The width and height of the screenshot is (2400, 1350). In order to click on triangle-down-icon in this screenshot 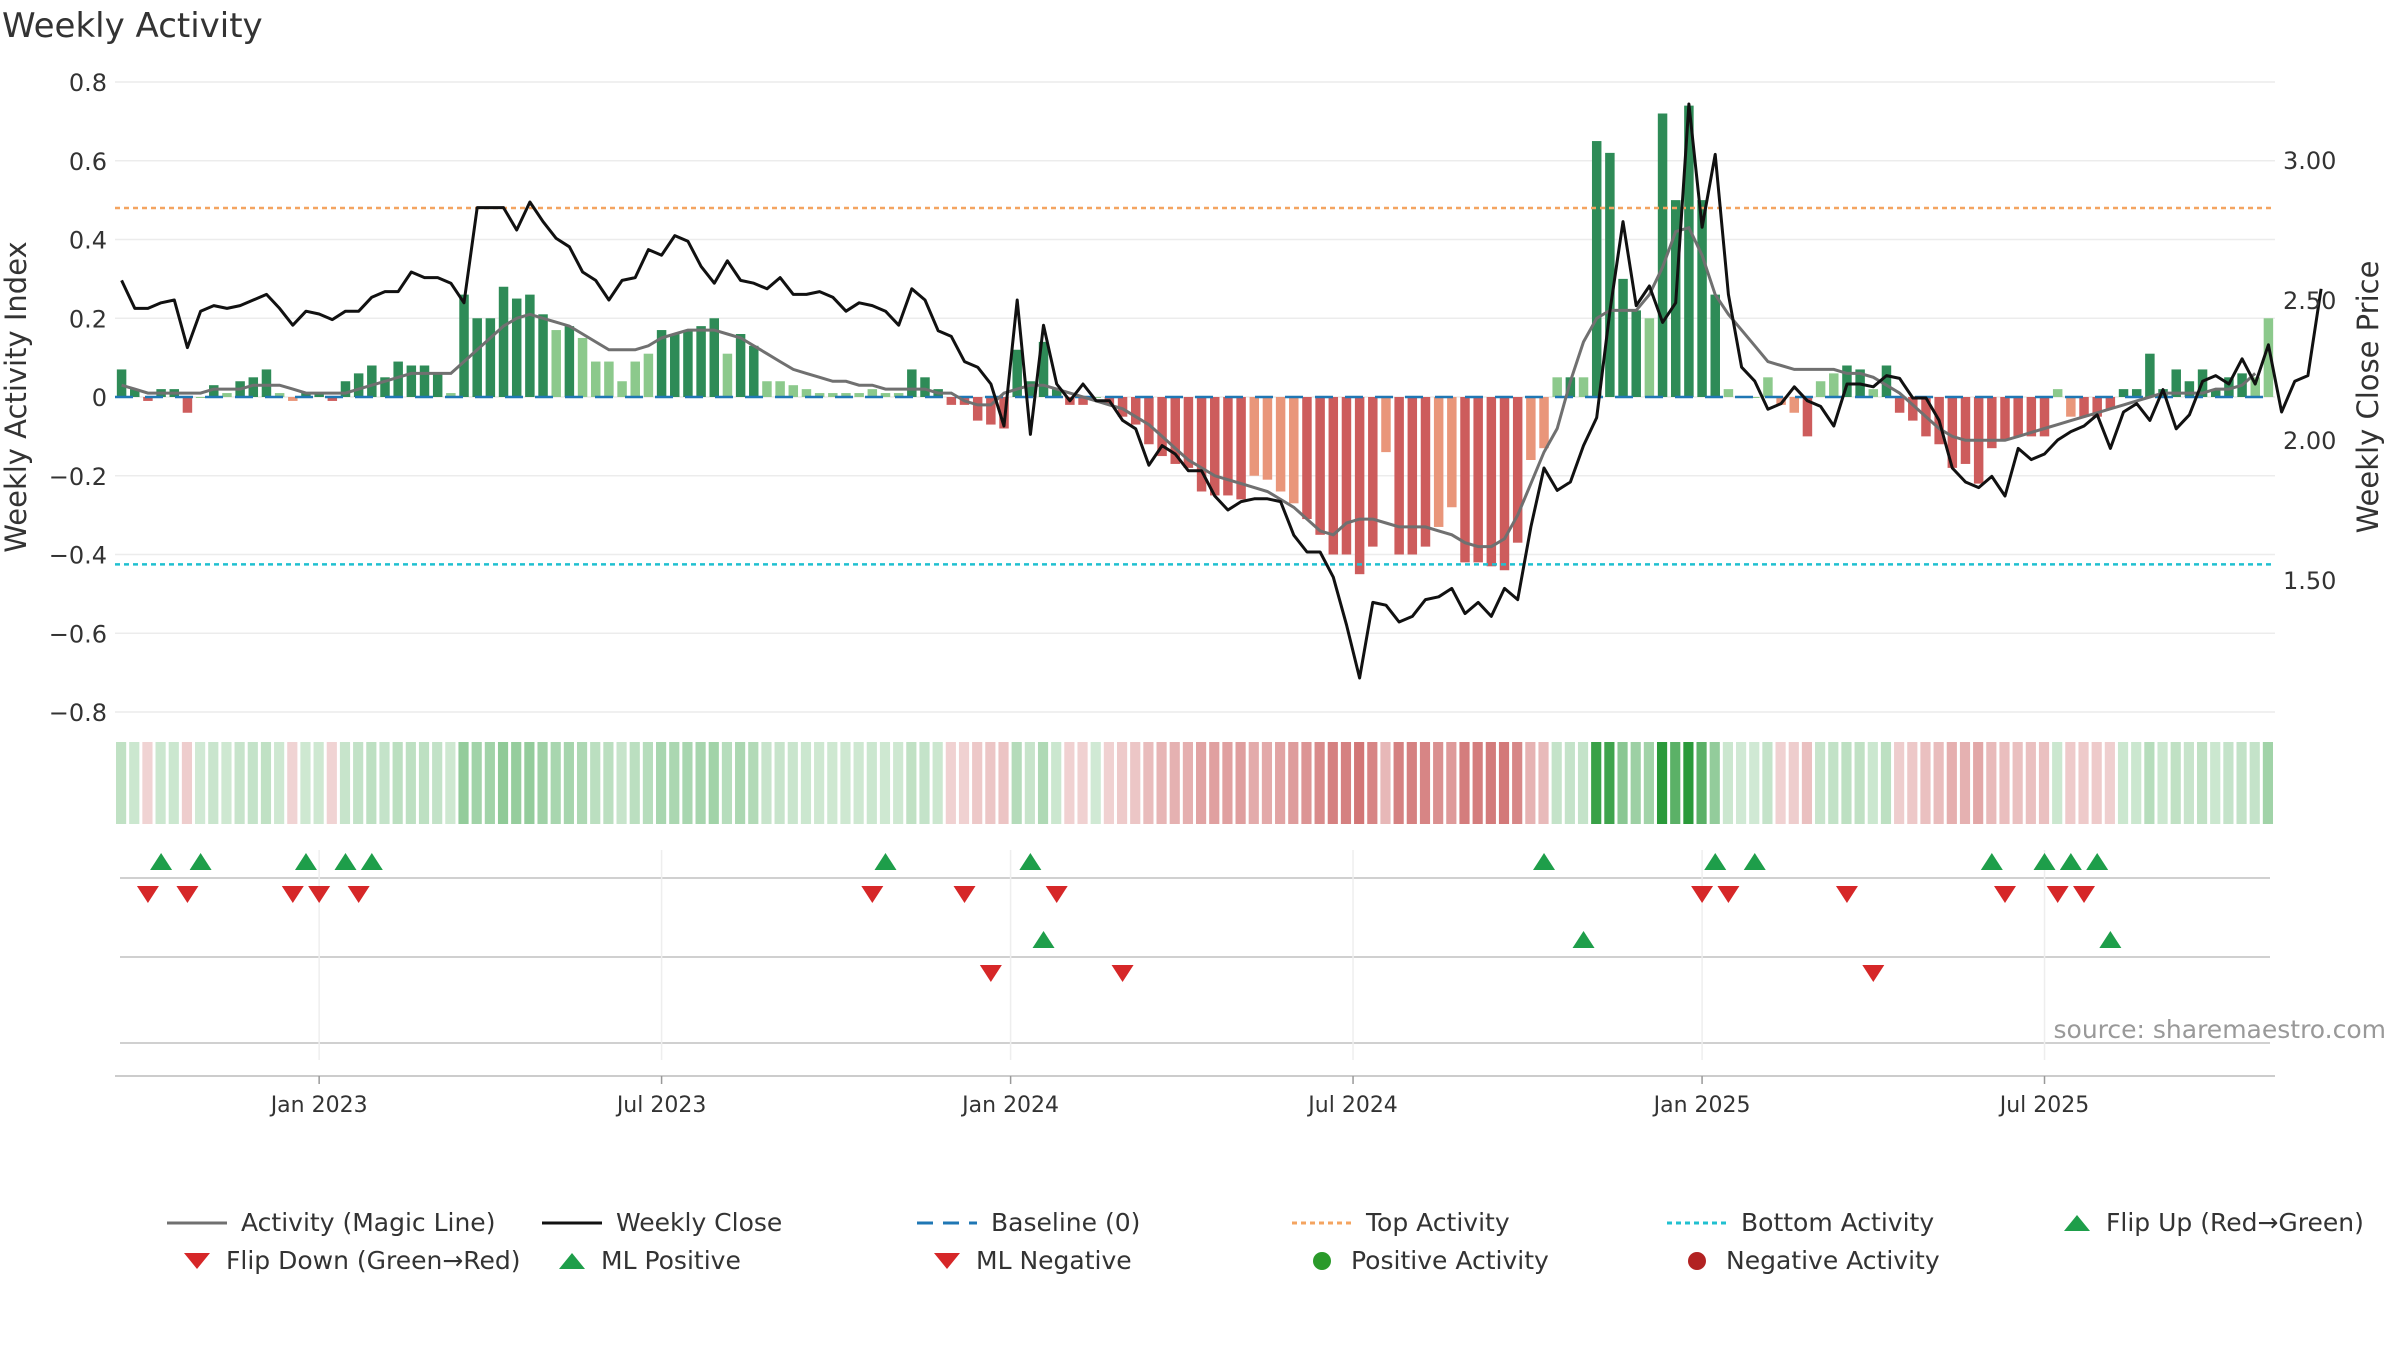, I will do `click(197, 1260)`.